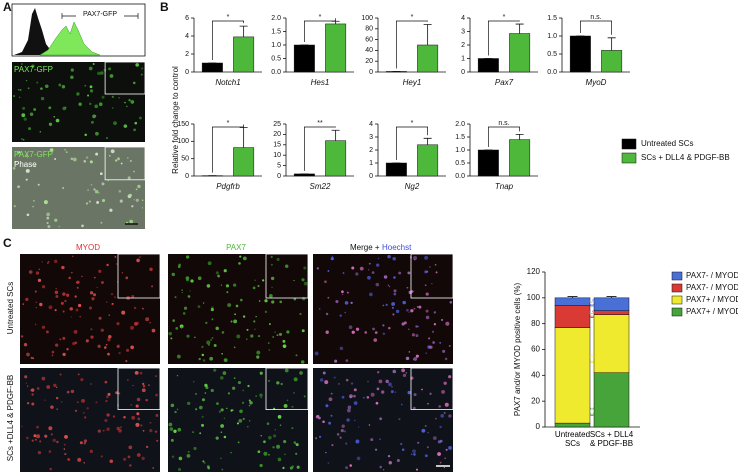 The image size is (738, 476). What do you see at coordinates (383, 420) in the screenshot?
I see `micrograph` at bounding box center [383, 420].